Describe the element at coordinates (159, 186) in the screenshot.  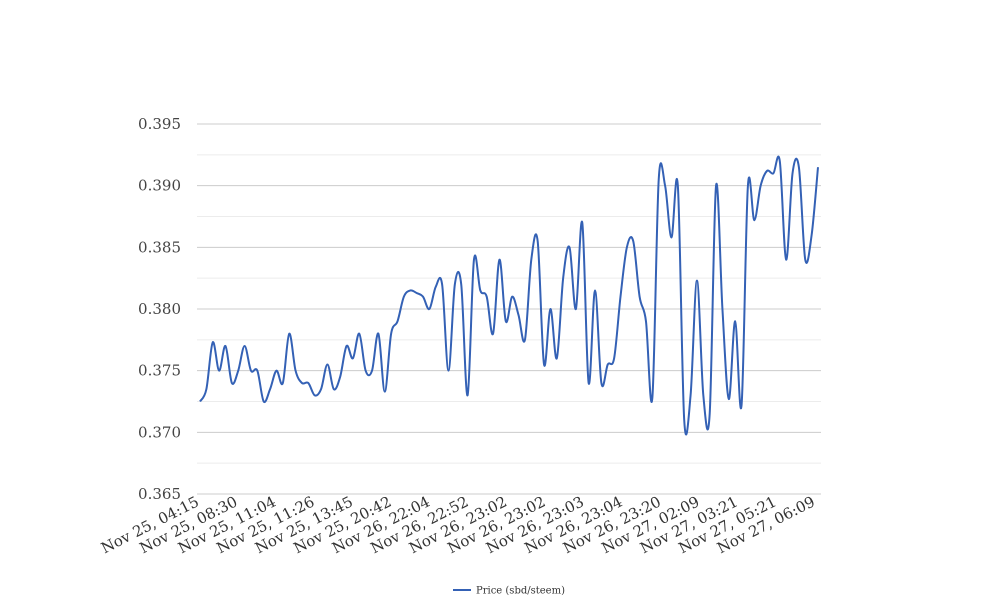
I see `y-tick-label: 0.390` at that location.